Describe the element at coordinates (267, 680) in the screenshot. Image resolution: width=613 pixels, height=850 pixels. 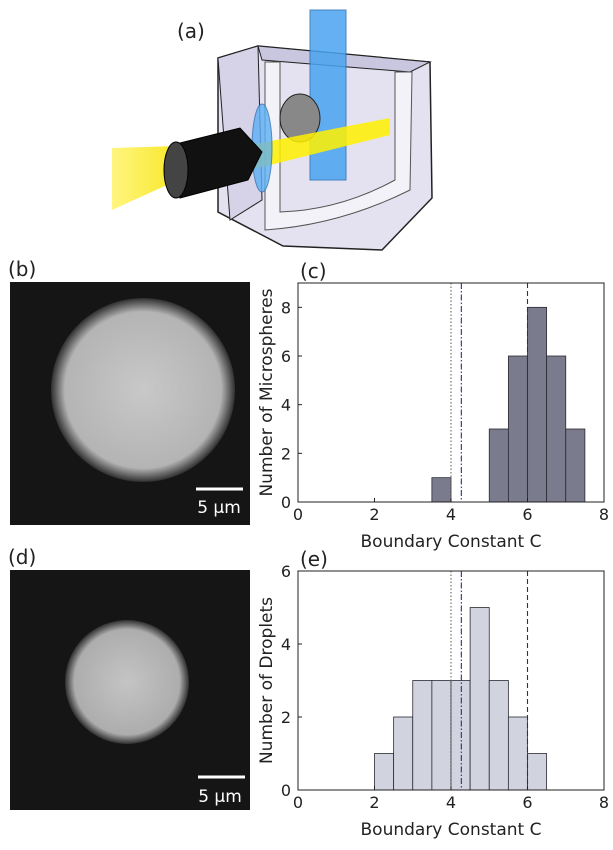
I see `y-axis-label: Number of Droplets` at that location.